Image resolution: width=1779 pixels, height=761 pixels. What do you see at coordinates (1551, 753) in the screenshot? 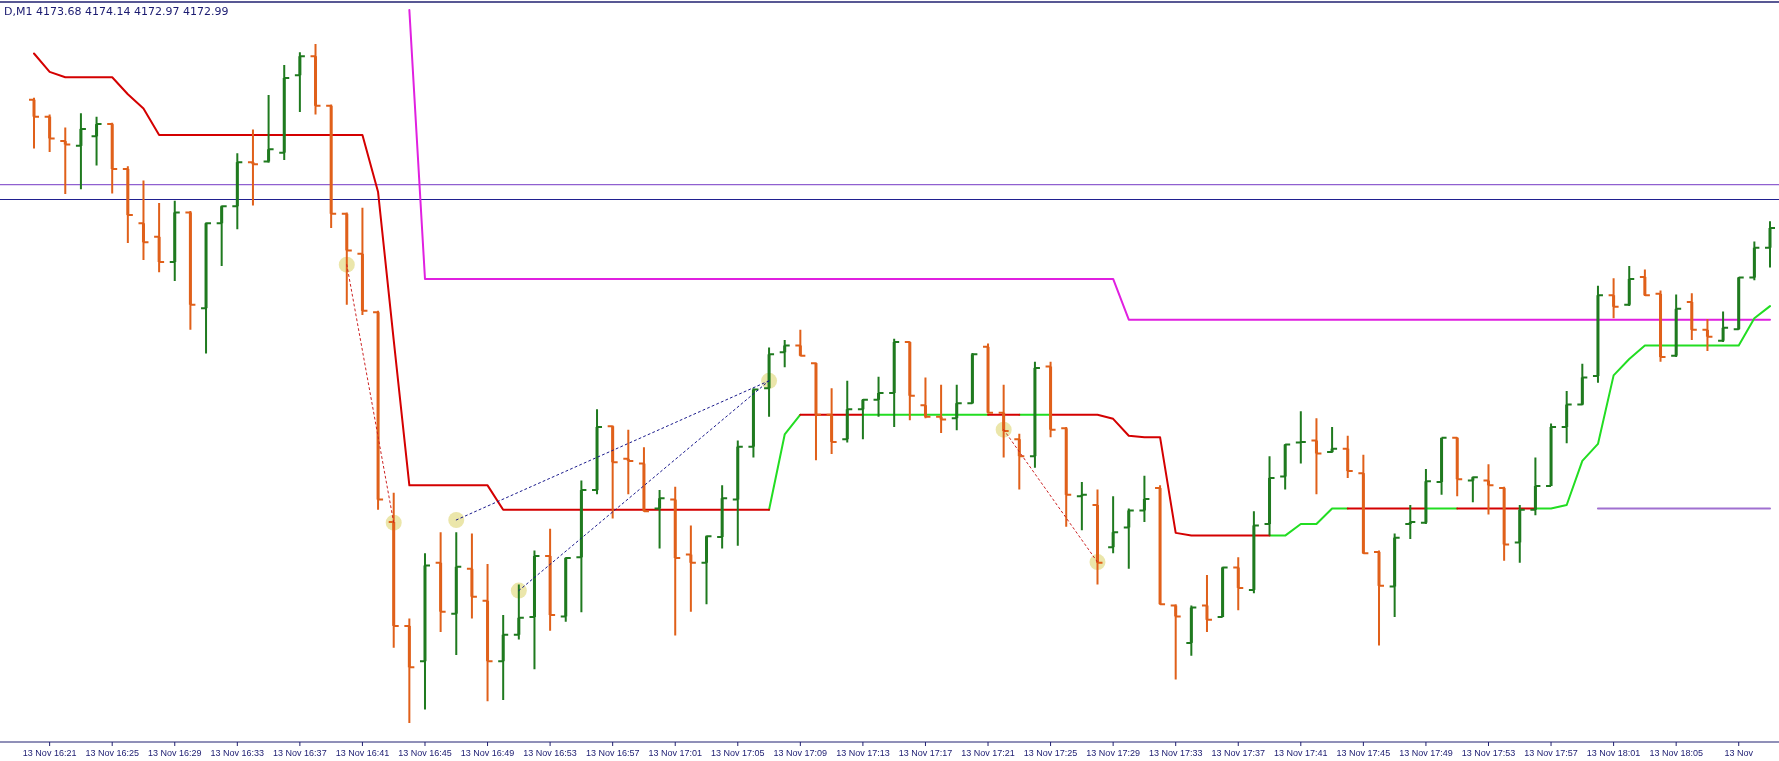
I see `x-tick-label: 13 Nov 17:57` at bounding box center [1551, 753].